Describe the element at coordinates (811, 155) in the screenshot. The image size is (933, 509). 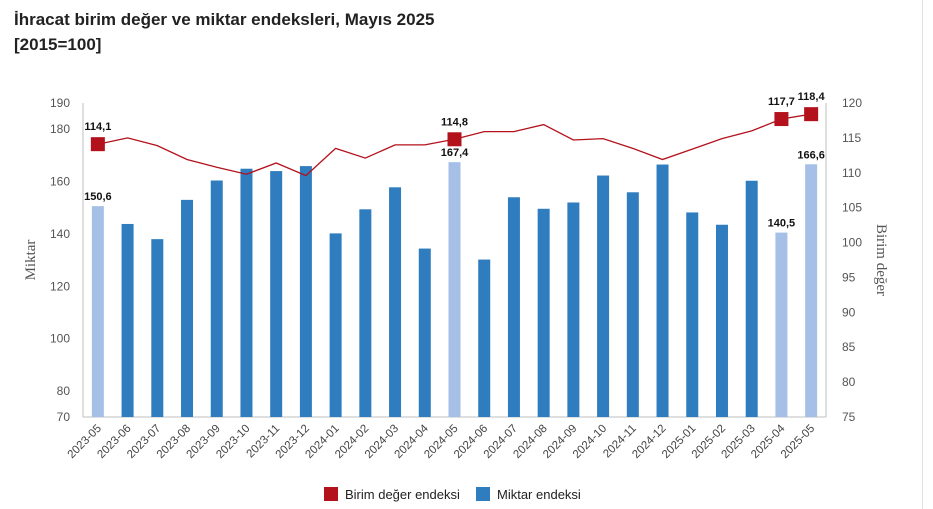
I see `bar-data-label: 166,6` at that location.